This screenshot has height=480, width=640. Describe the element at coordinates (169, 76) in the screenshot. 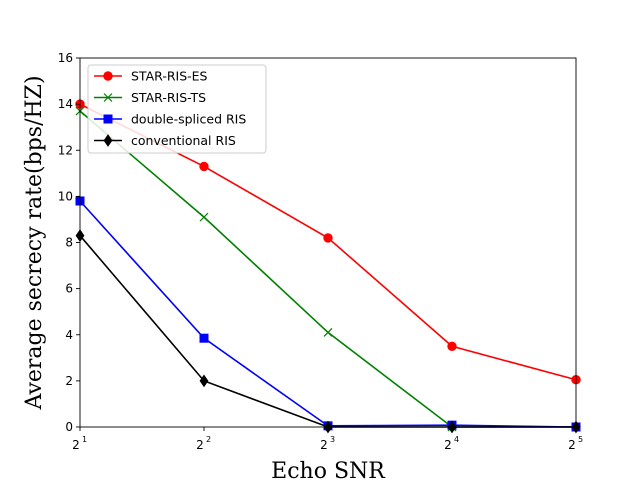

I see `legend-label: STAR-RIS-ES` at that location.